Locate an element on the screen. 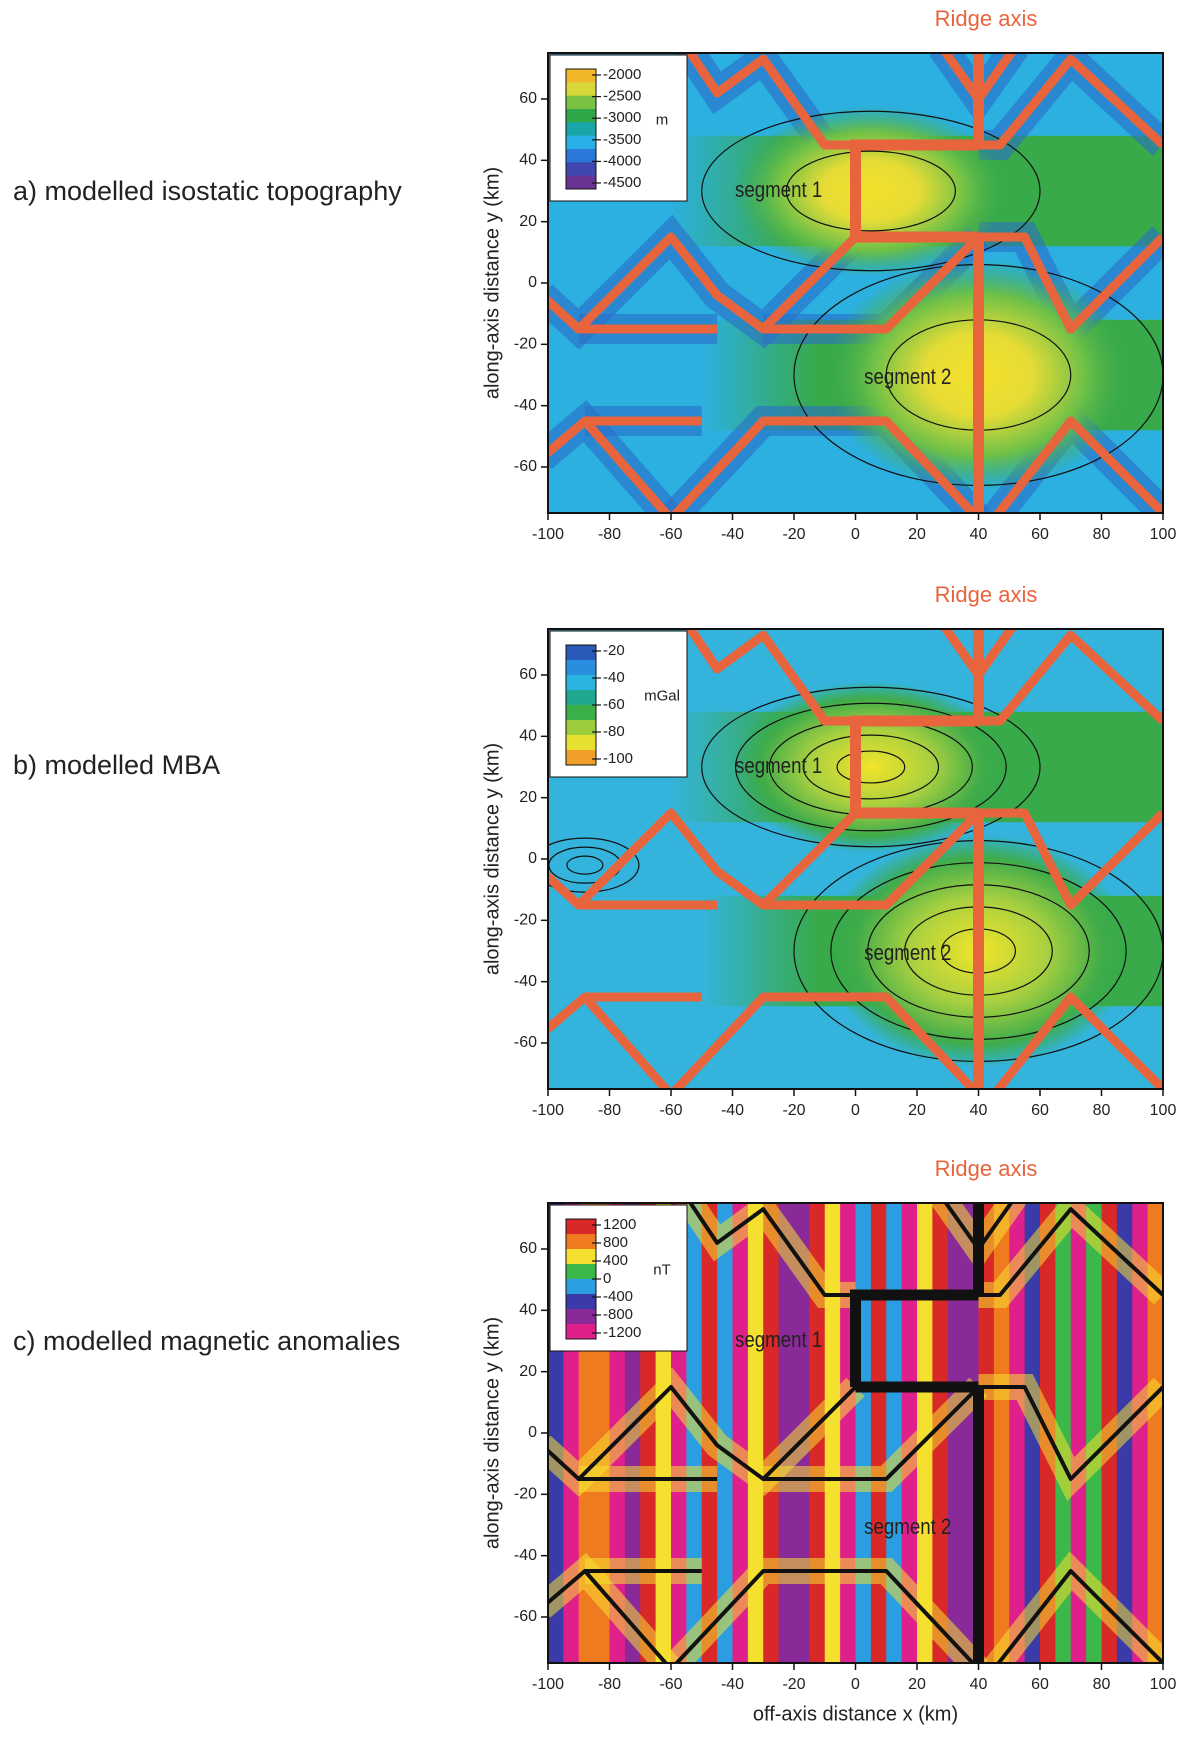  x-tick-label: -80 is located at coordinates (609, 534).